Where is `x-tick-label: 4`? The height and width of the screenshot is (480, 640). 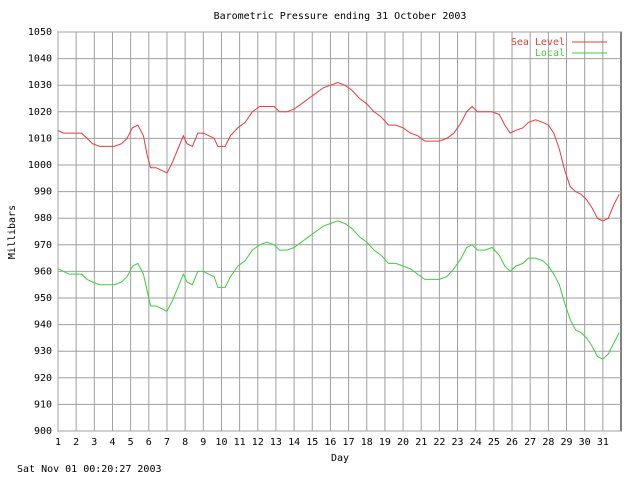 x-tick-label: 4 is located at coordinates (112, 442).